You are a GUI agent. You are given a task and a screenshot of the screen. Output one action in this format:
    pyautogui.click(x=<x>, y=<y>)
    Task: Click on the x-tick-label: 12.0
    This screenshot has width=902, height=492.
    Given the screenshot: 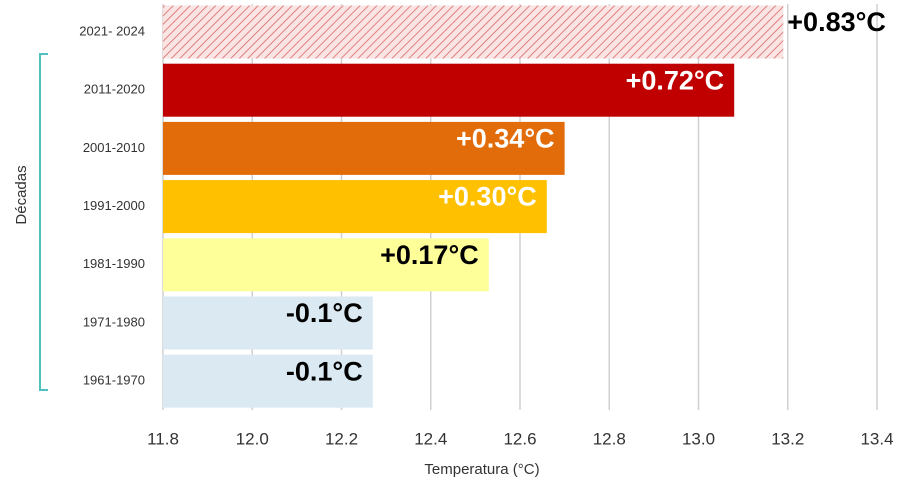 What is the action you would take?
    pyautogui.click(x=252, y=438)
    